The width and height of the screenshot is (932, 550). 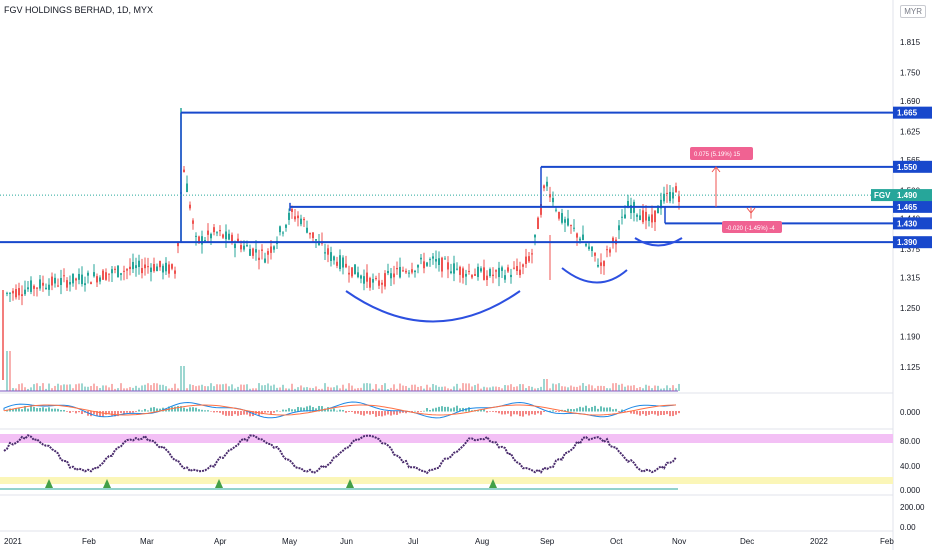 What do you see at coordinates (910, 101) in the screenshot?
I see `price-tick-label: 1.690` at bounding box center [910, 101].